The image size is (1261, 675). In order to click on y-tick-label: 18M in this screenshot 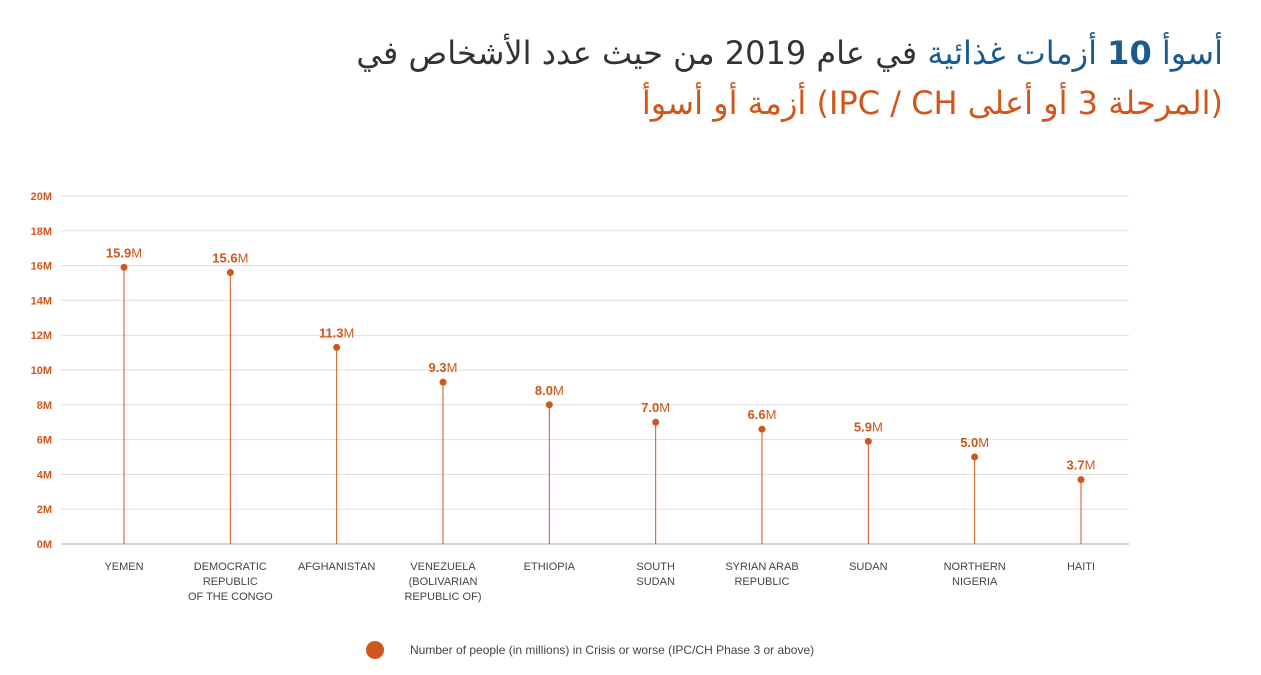, I will do `click(41, 232)`.